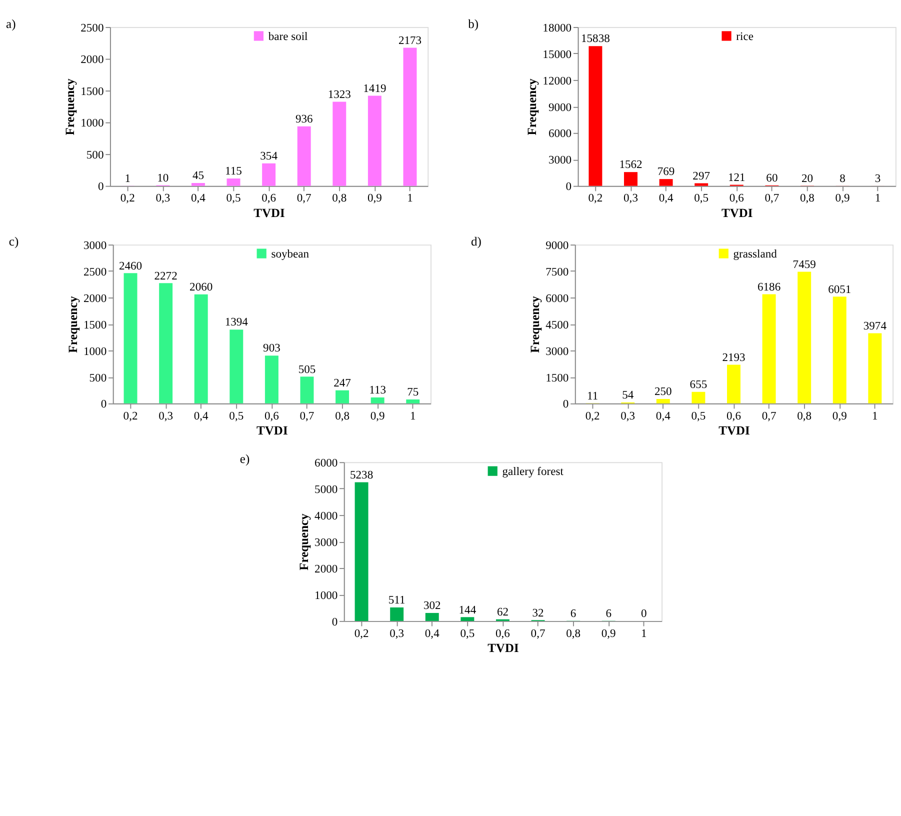  What do you see at coordinates (130, 266) in the screenshot?
I see `data-label: 2460` at bounding box center [130, 266].